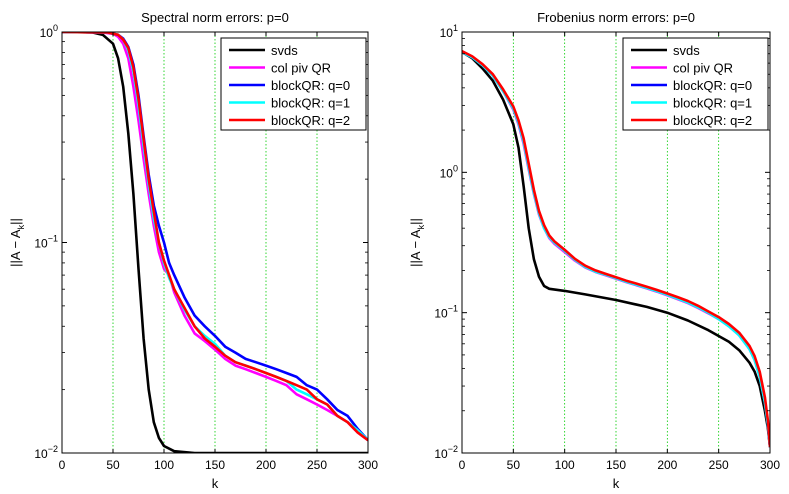 The height and width of the screenshot is (494, 789). I want to click on y-tick-exp: 1, so click(455, 28).